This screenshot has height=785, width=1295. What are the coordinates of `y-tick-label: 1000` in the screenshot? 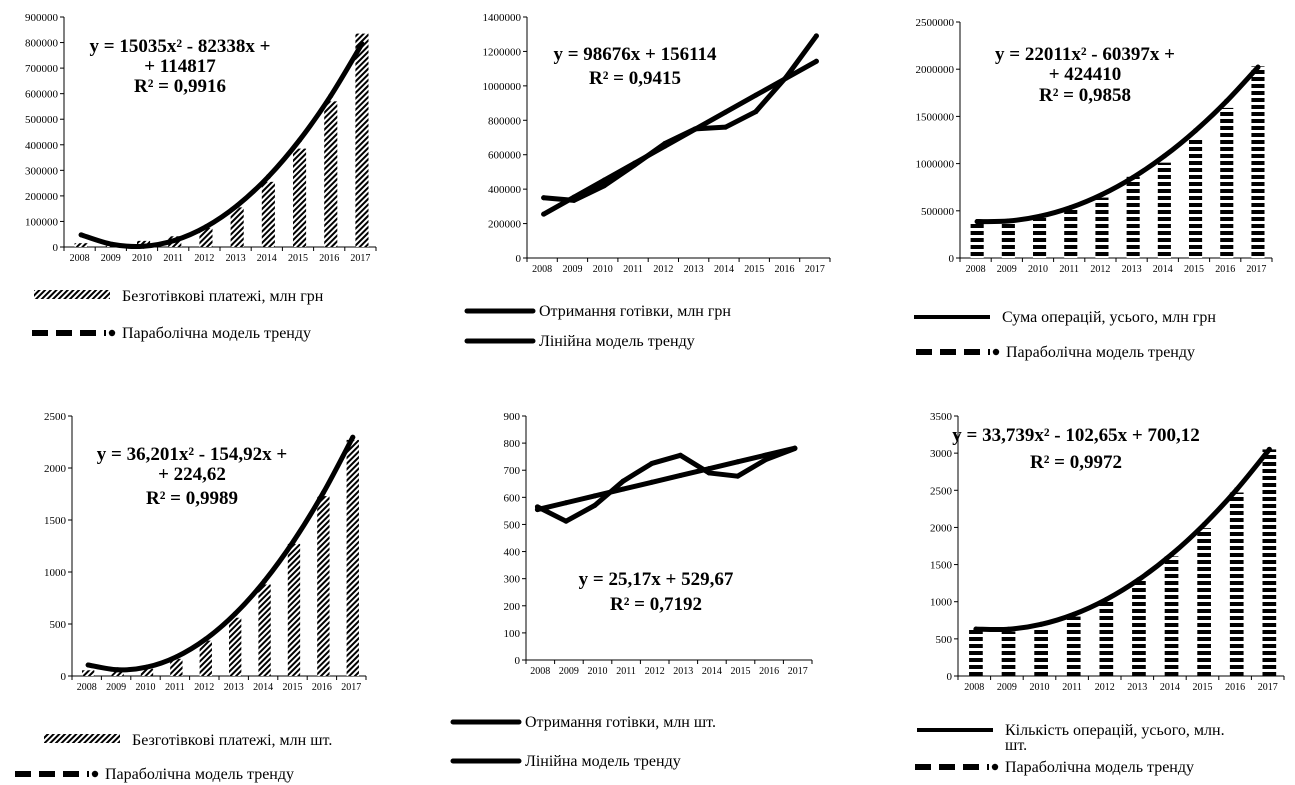 It's located at (941, 603).